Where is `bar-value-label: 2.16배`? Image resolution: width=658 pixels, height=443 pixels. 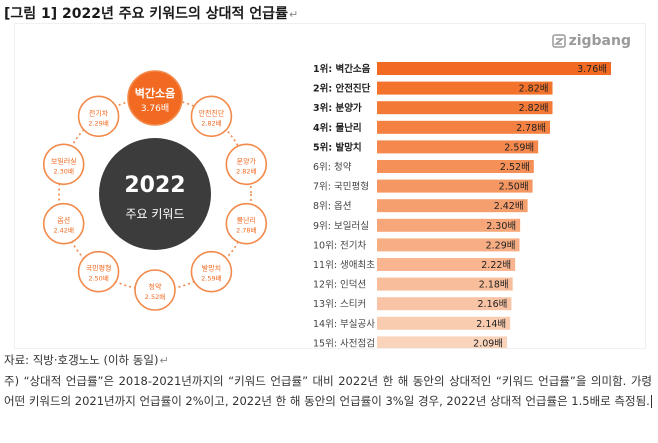
bar-value-label: 2.16배 is located at coordinates (493, 304).